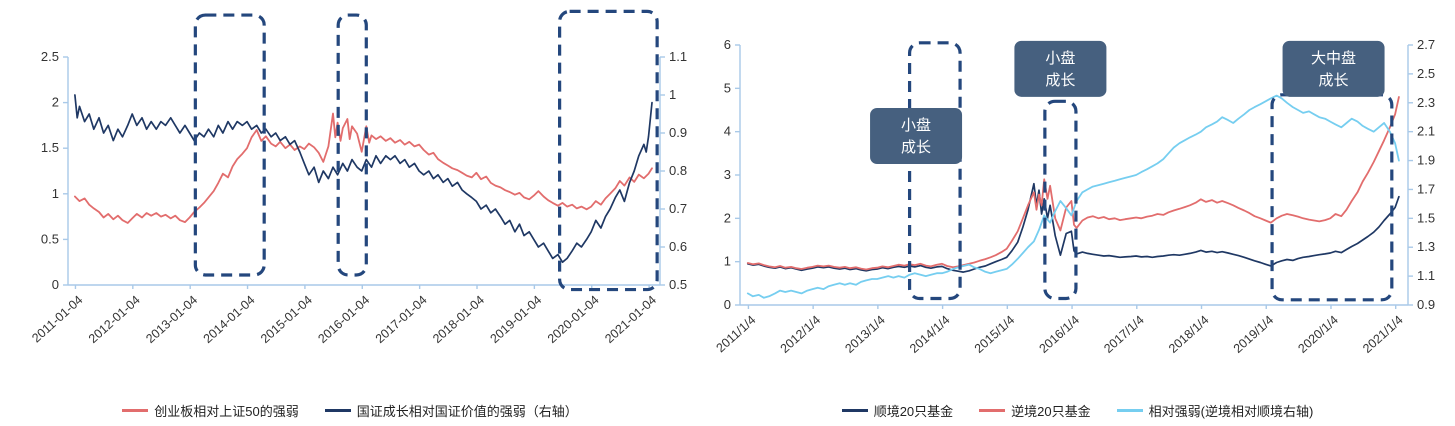  Describe the element at coordinates (630, 319) in the screenshot. I see `x-axis-tick-label: 2021-01-04` at that location.